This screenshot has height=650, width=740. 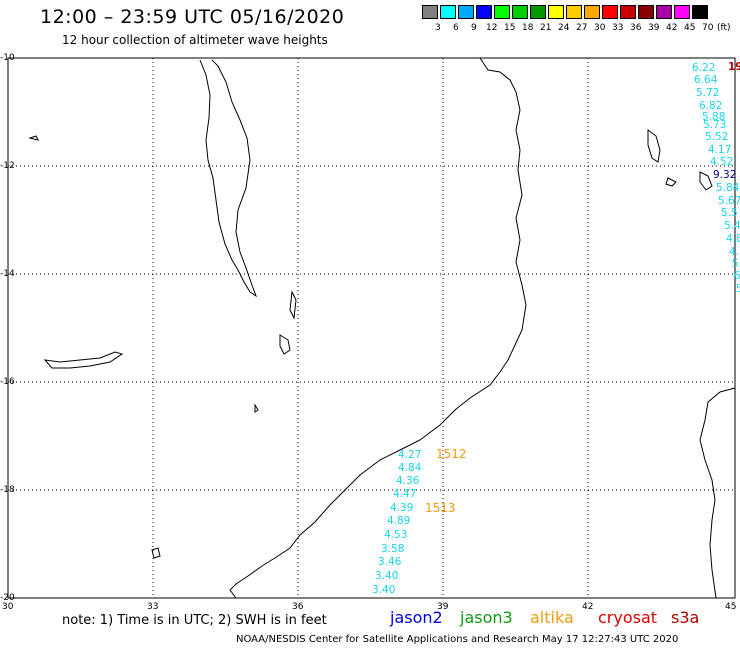 I want to click on swh-value: 4.52, so click(x=722, y=162).